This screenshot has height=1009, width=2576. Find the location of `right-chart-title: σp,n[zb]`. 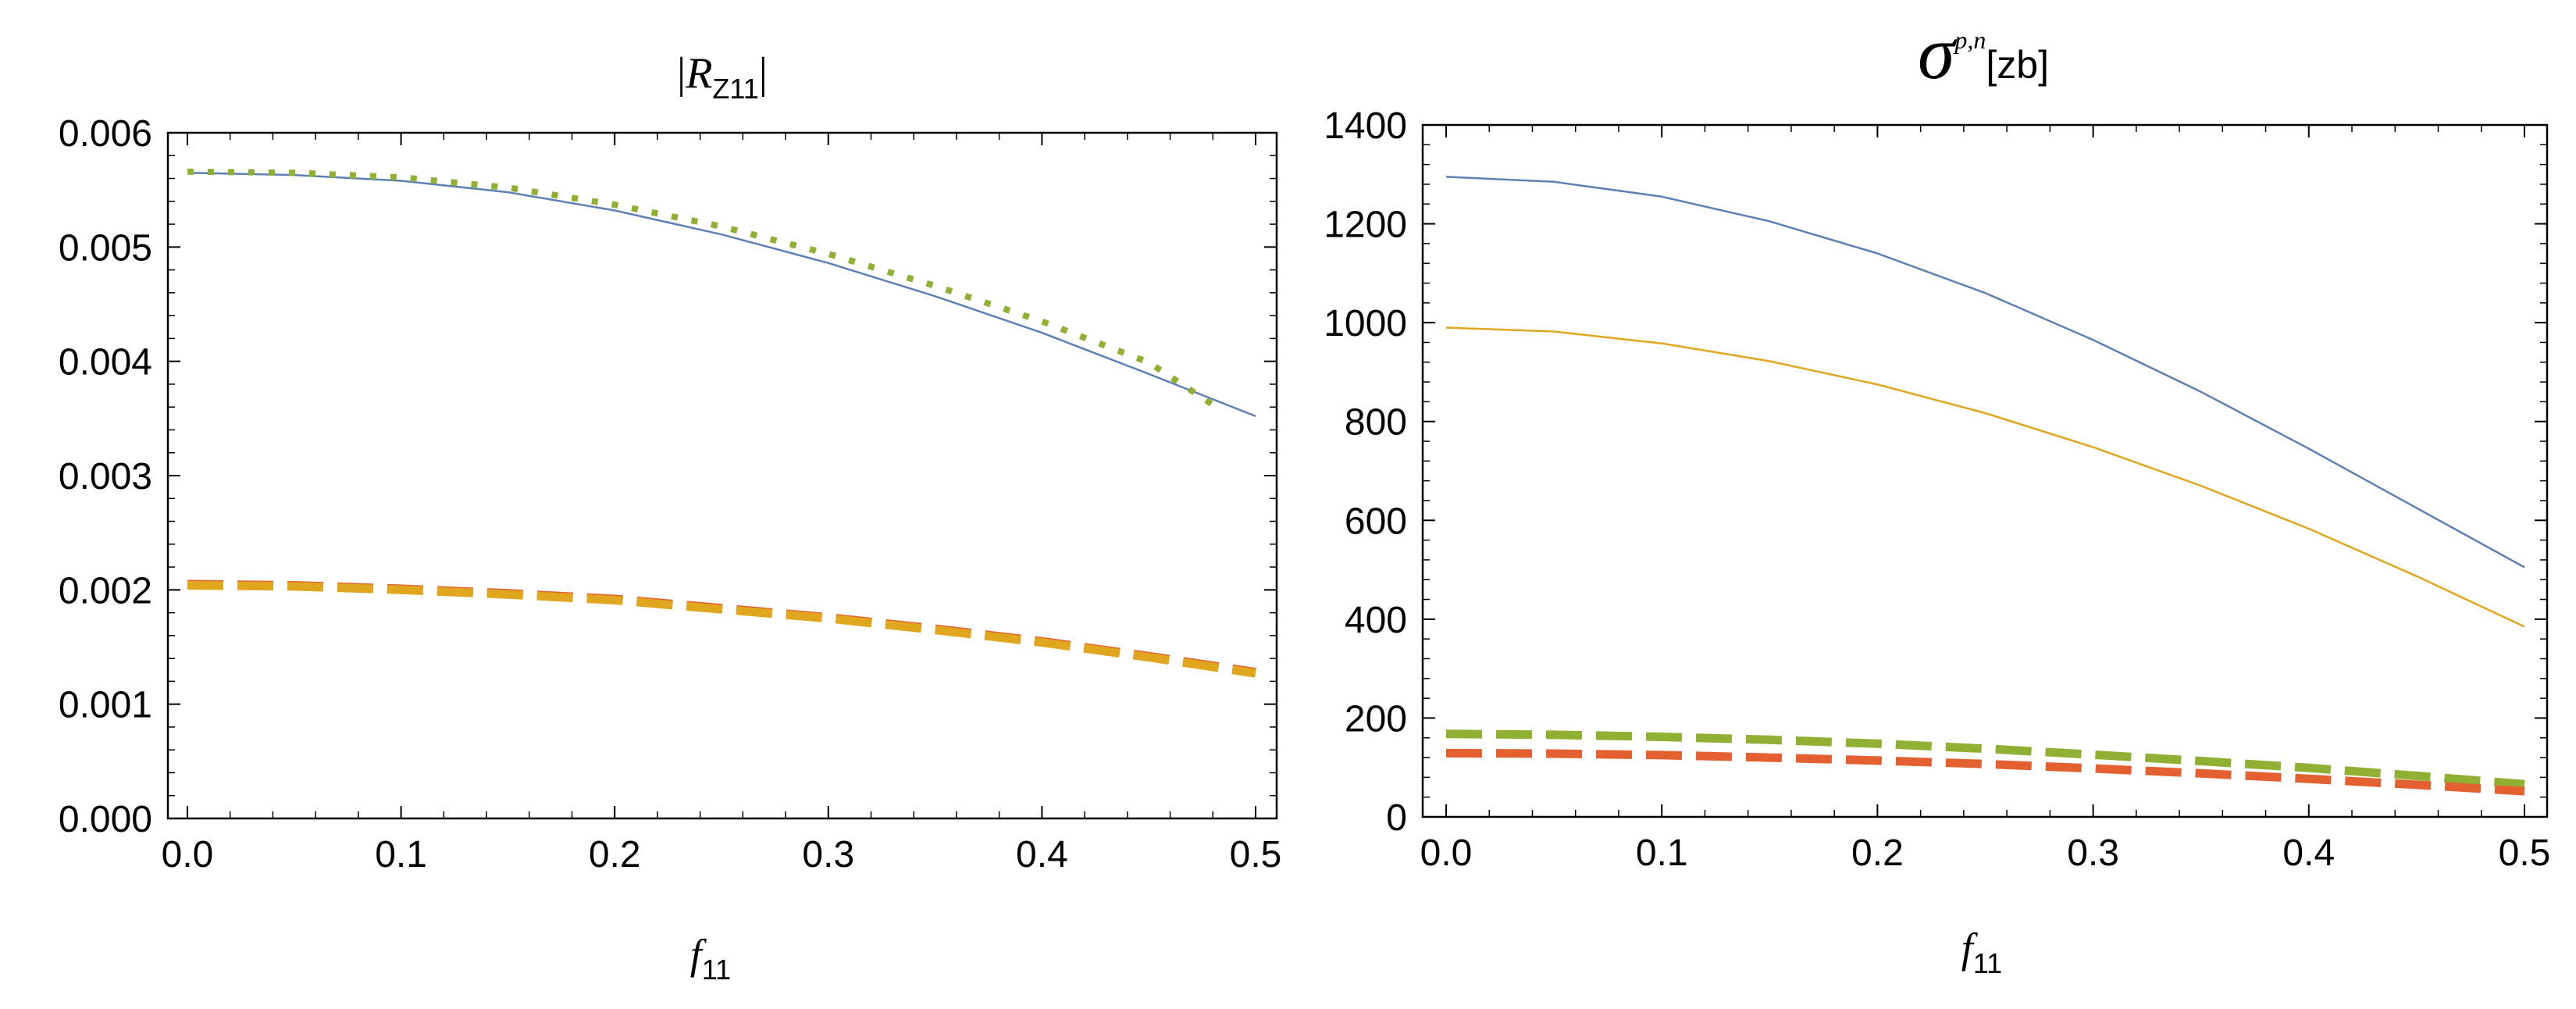

right-chart-title: σp,n[zb] is located at coordinates (1984, 53).